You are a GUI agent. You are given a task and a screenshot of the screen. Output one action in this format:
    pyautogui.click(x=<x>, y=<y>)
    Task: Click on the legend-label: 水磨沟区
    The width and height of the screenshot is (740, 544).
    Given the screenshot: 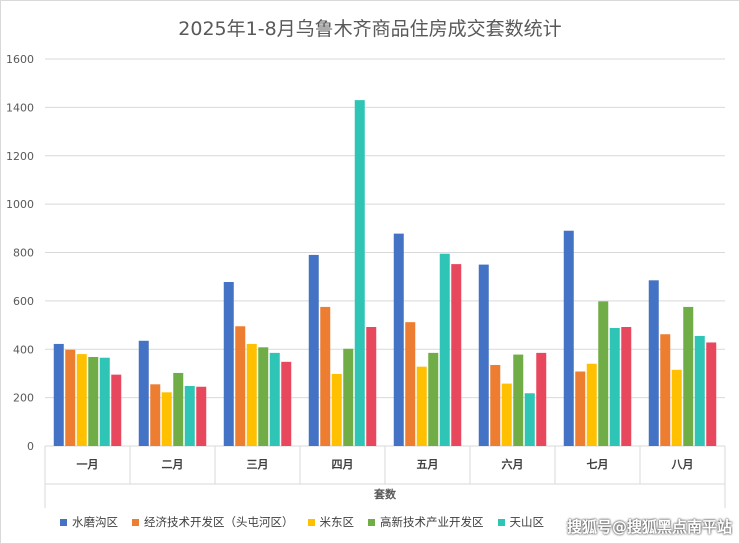 What is the action you would take?
    pyautogui.click(x=95, y=522)
    